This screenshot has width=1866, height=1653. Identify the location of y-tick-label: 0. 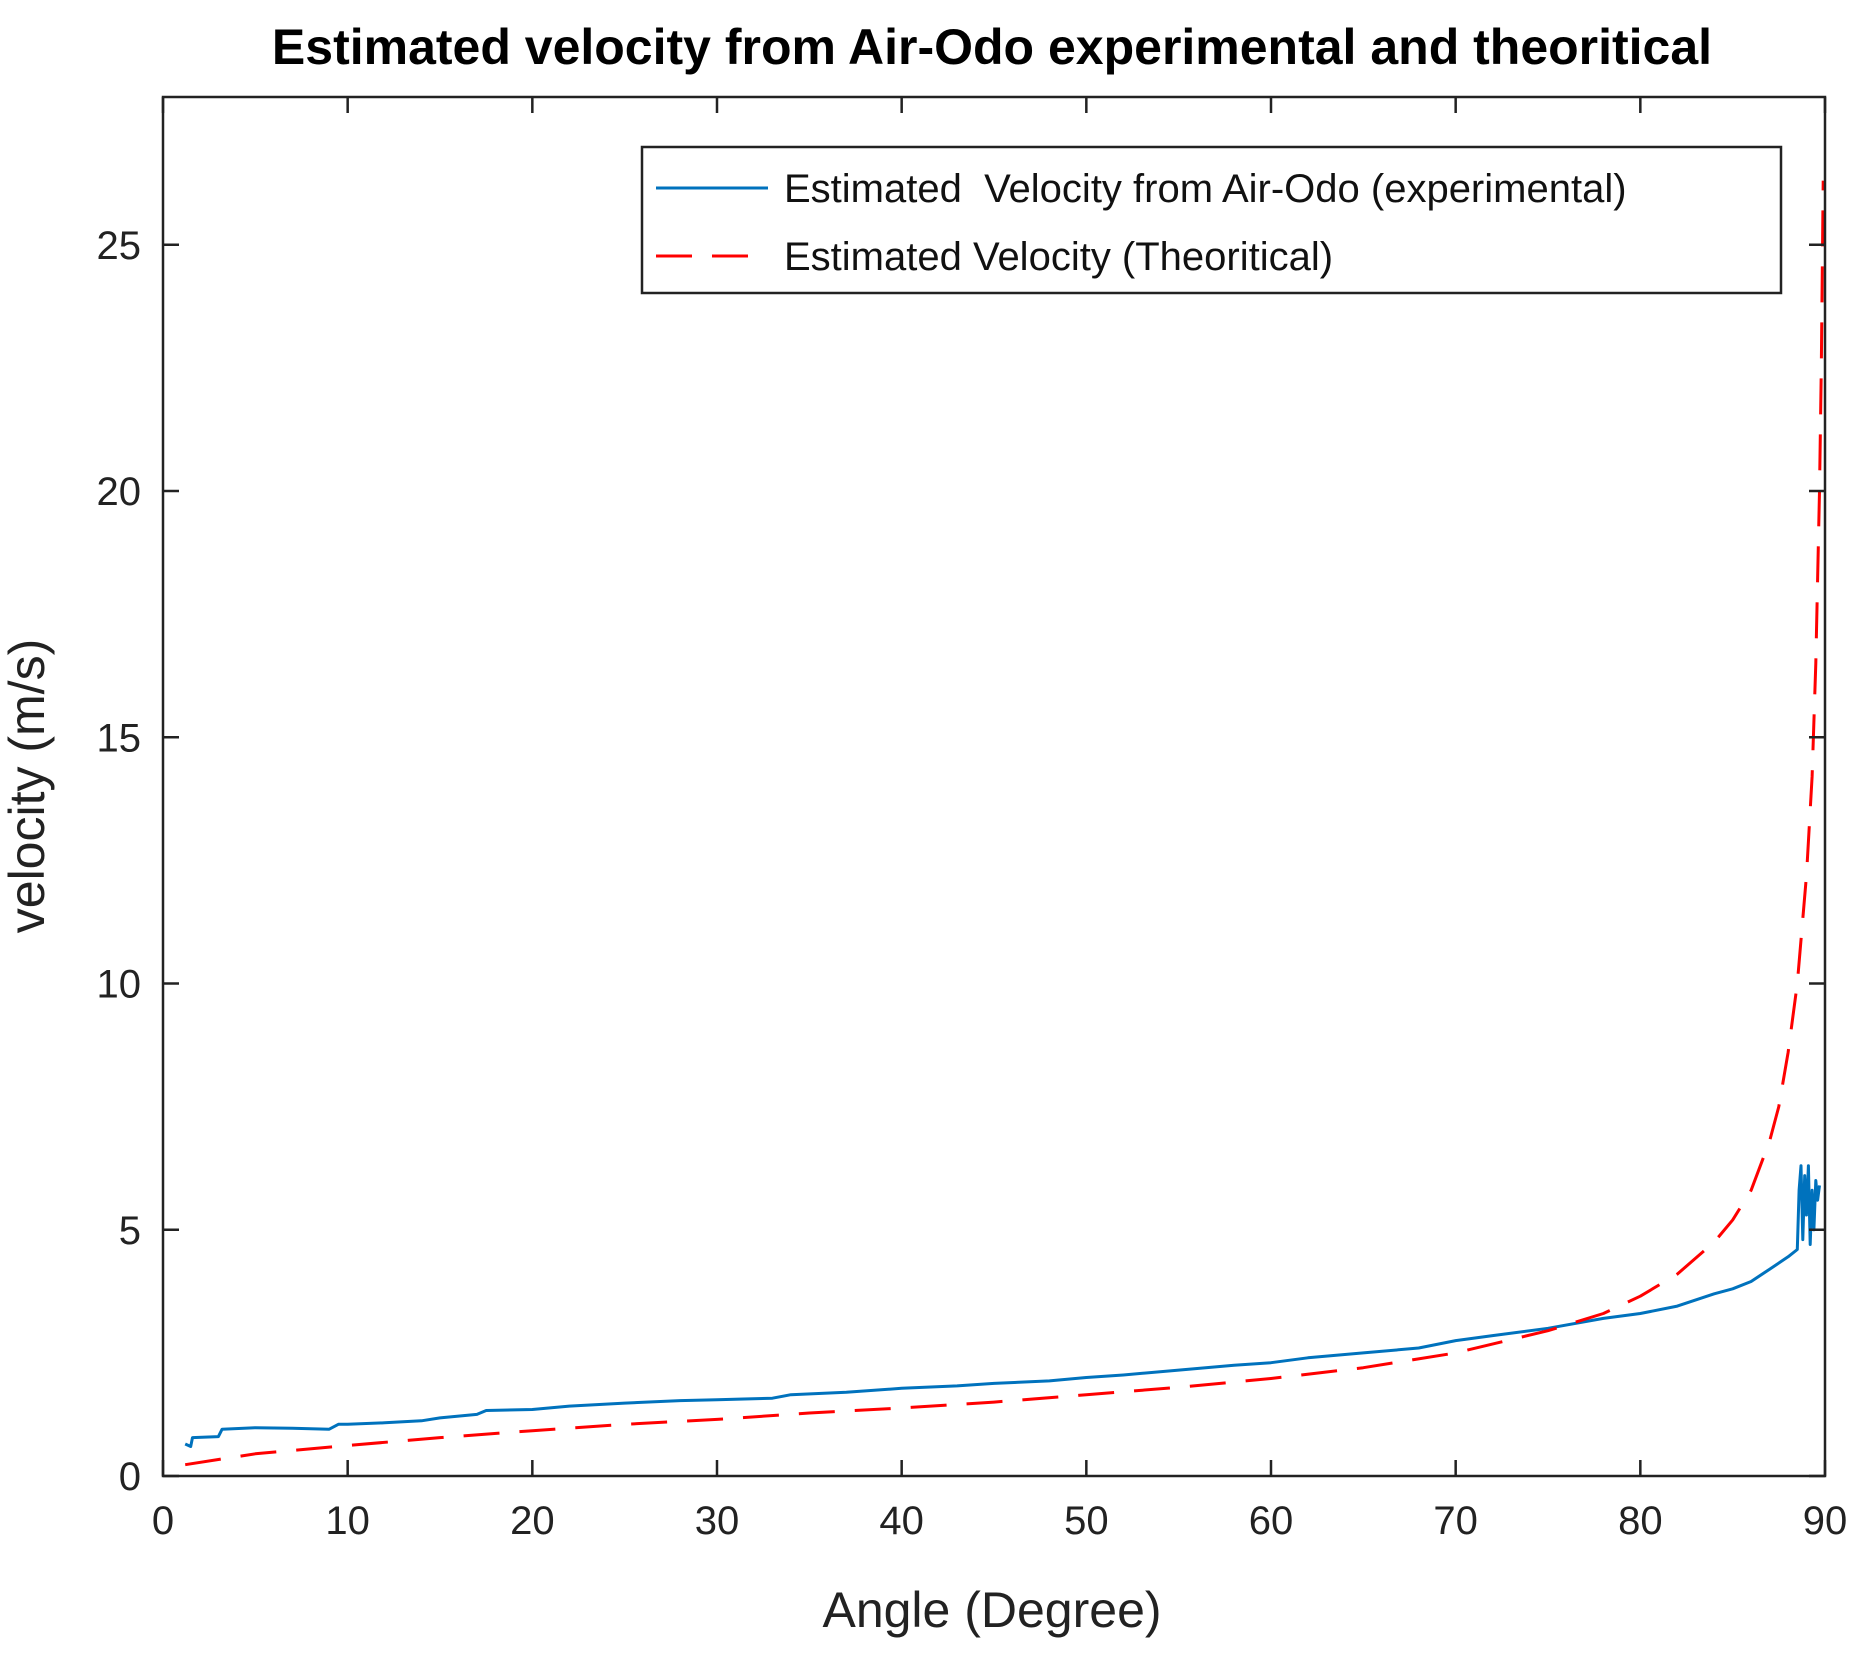
(130, 1477).